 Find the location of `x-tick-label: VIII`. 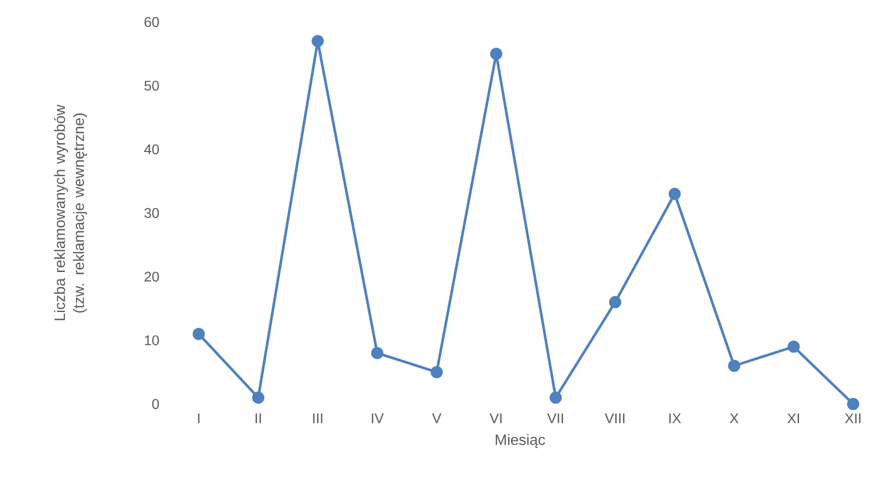

x-tick-label: VIII is located at coordinates (614, 419).